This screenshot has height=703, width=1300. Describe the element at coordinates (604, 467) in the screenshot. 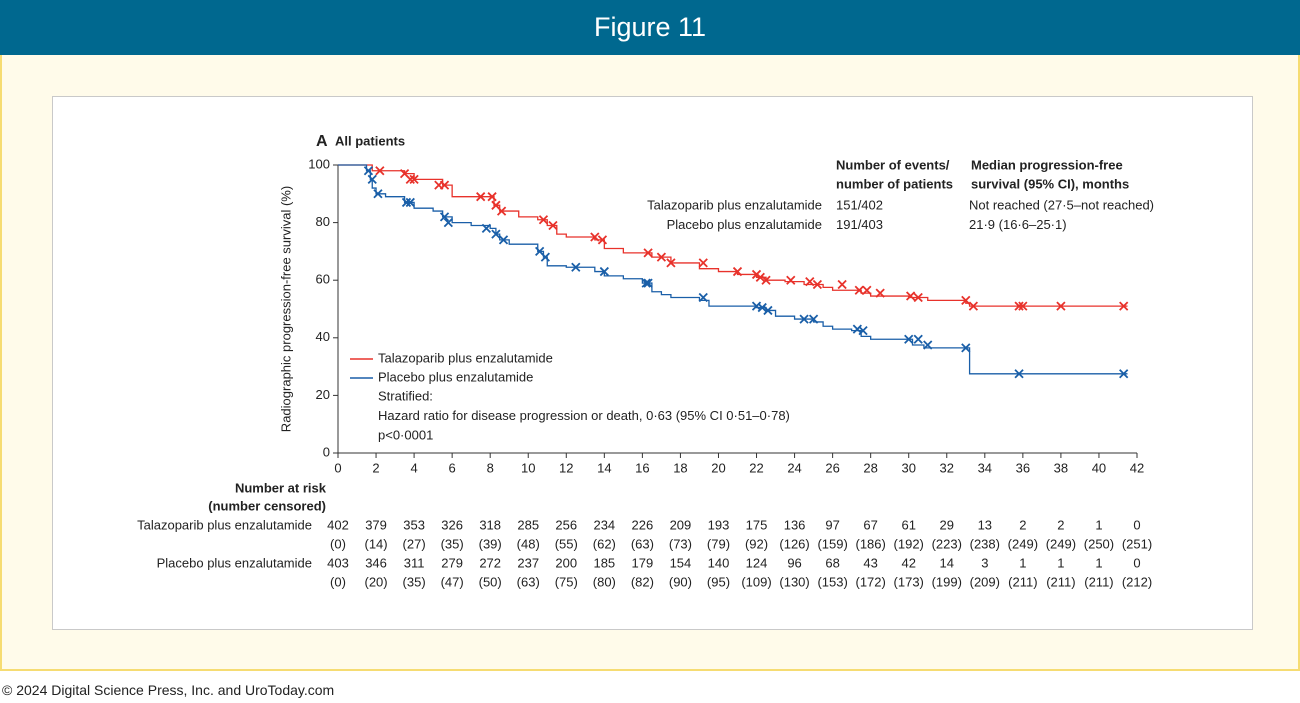

I see `x-tick-label: 14` at that location.